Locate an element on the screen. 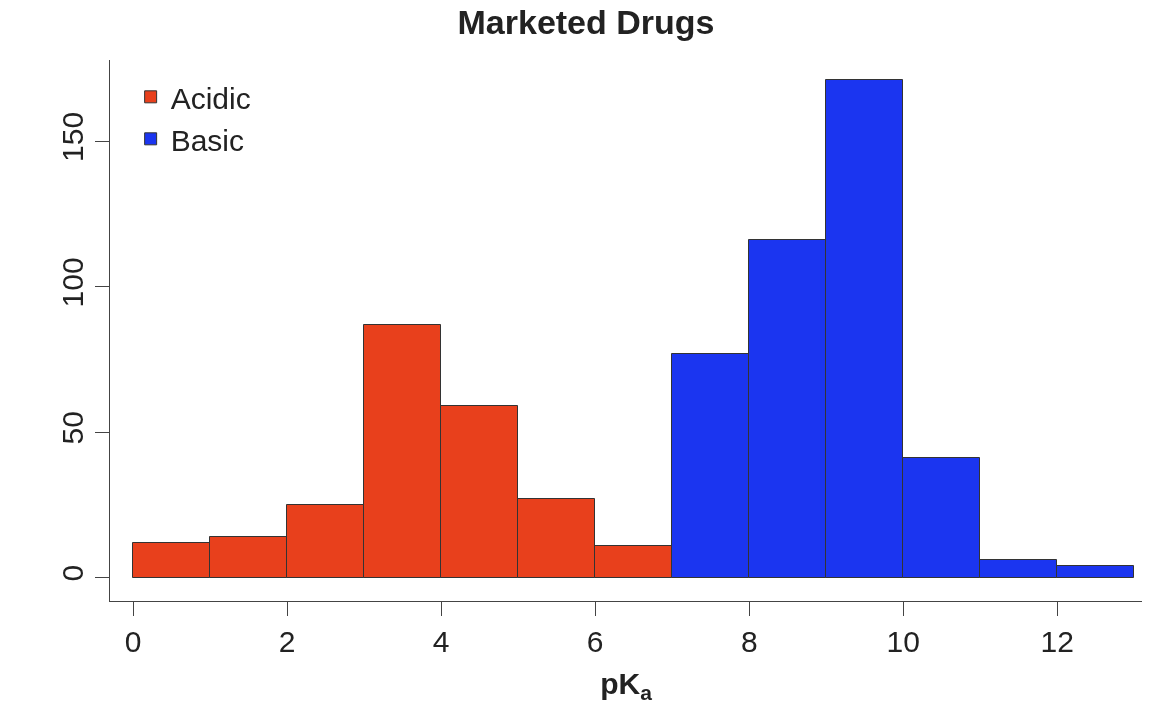 The image size is (1172, 711). legend-label: Acidic is located at coordinates (210, 98).